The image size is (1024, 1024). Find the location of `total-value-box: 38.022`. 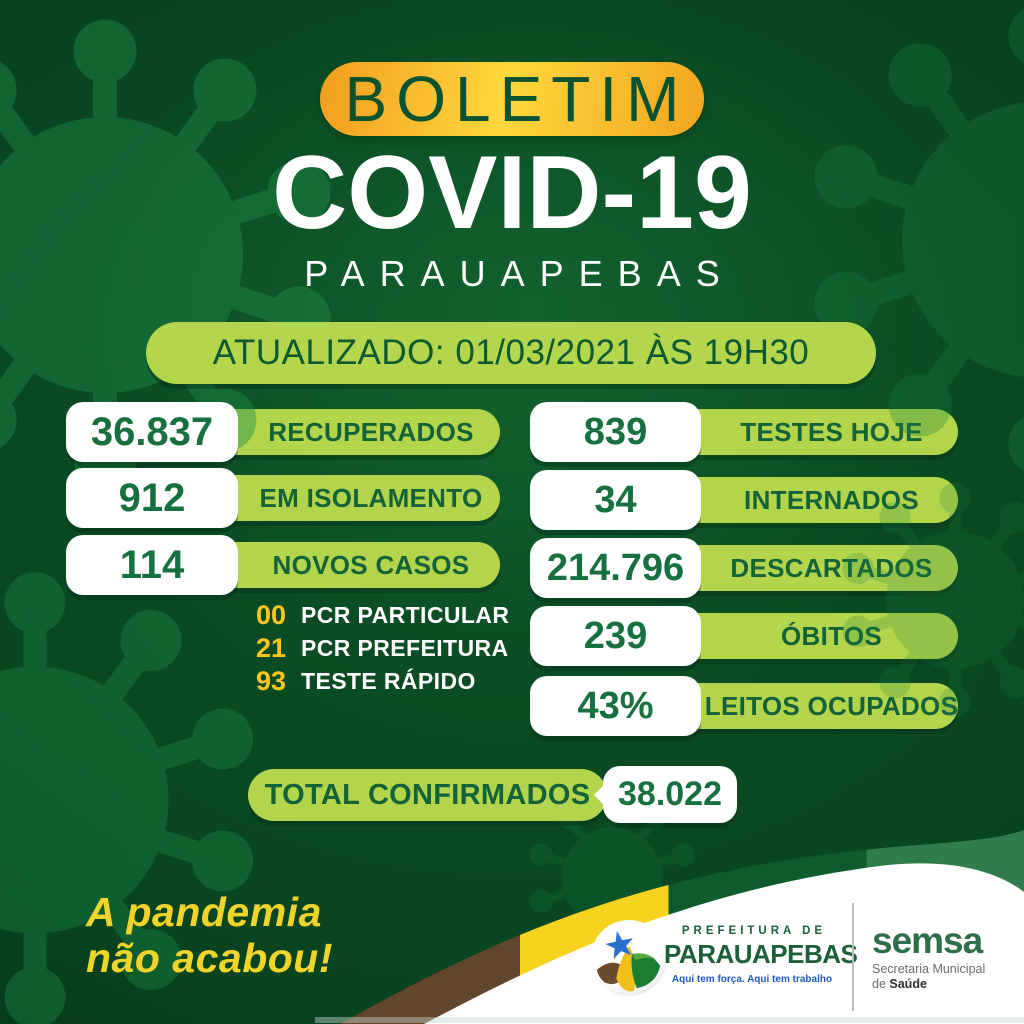

total-value-box: 38.022 is located at coordinates (670, 794).